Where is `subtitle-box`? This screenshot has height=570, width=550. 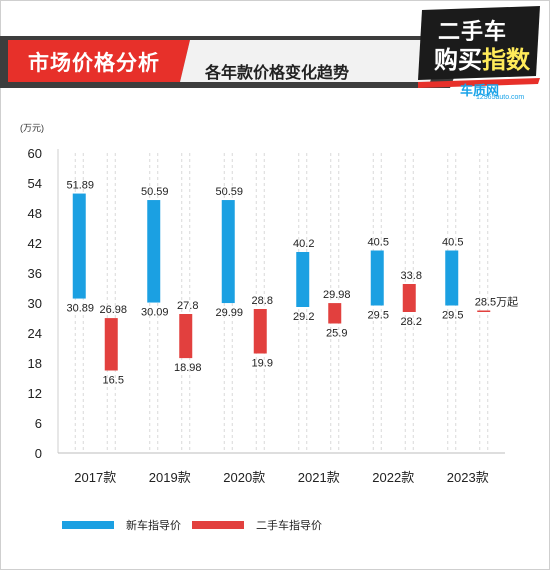 subtitle-box is located at coordinates (312, 61).